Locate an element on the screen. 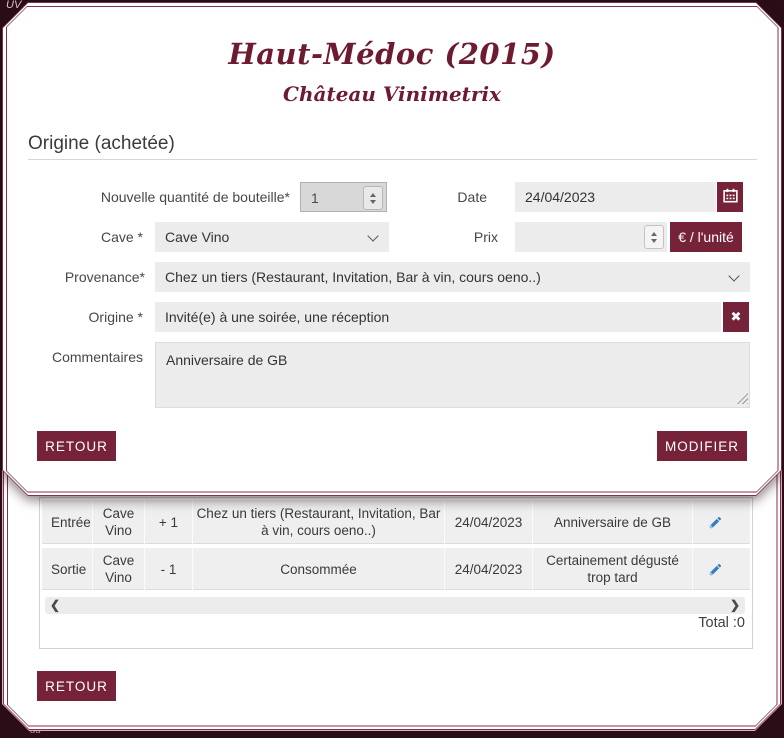 Image resolution: width=784 pixels, height=738 pixels. x-icon: ✖ is located at coordinates (736, 316).